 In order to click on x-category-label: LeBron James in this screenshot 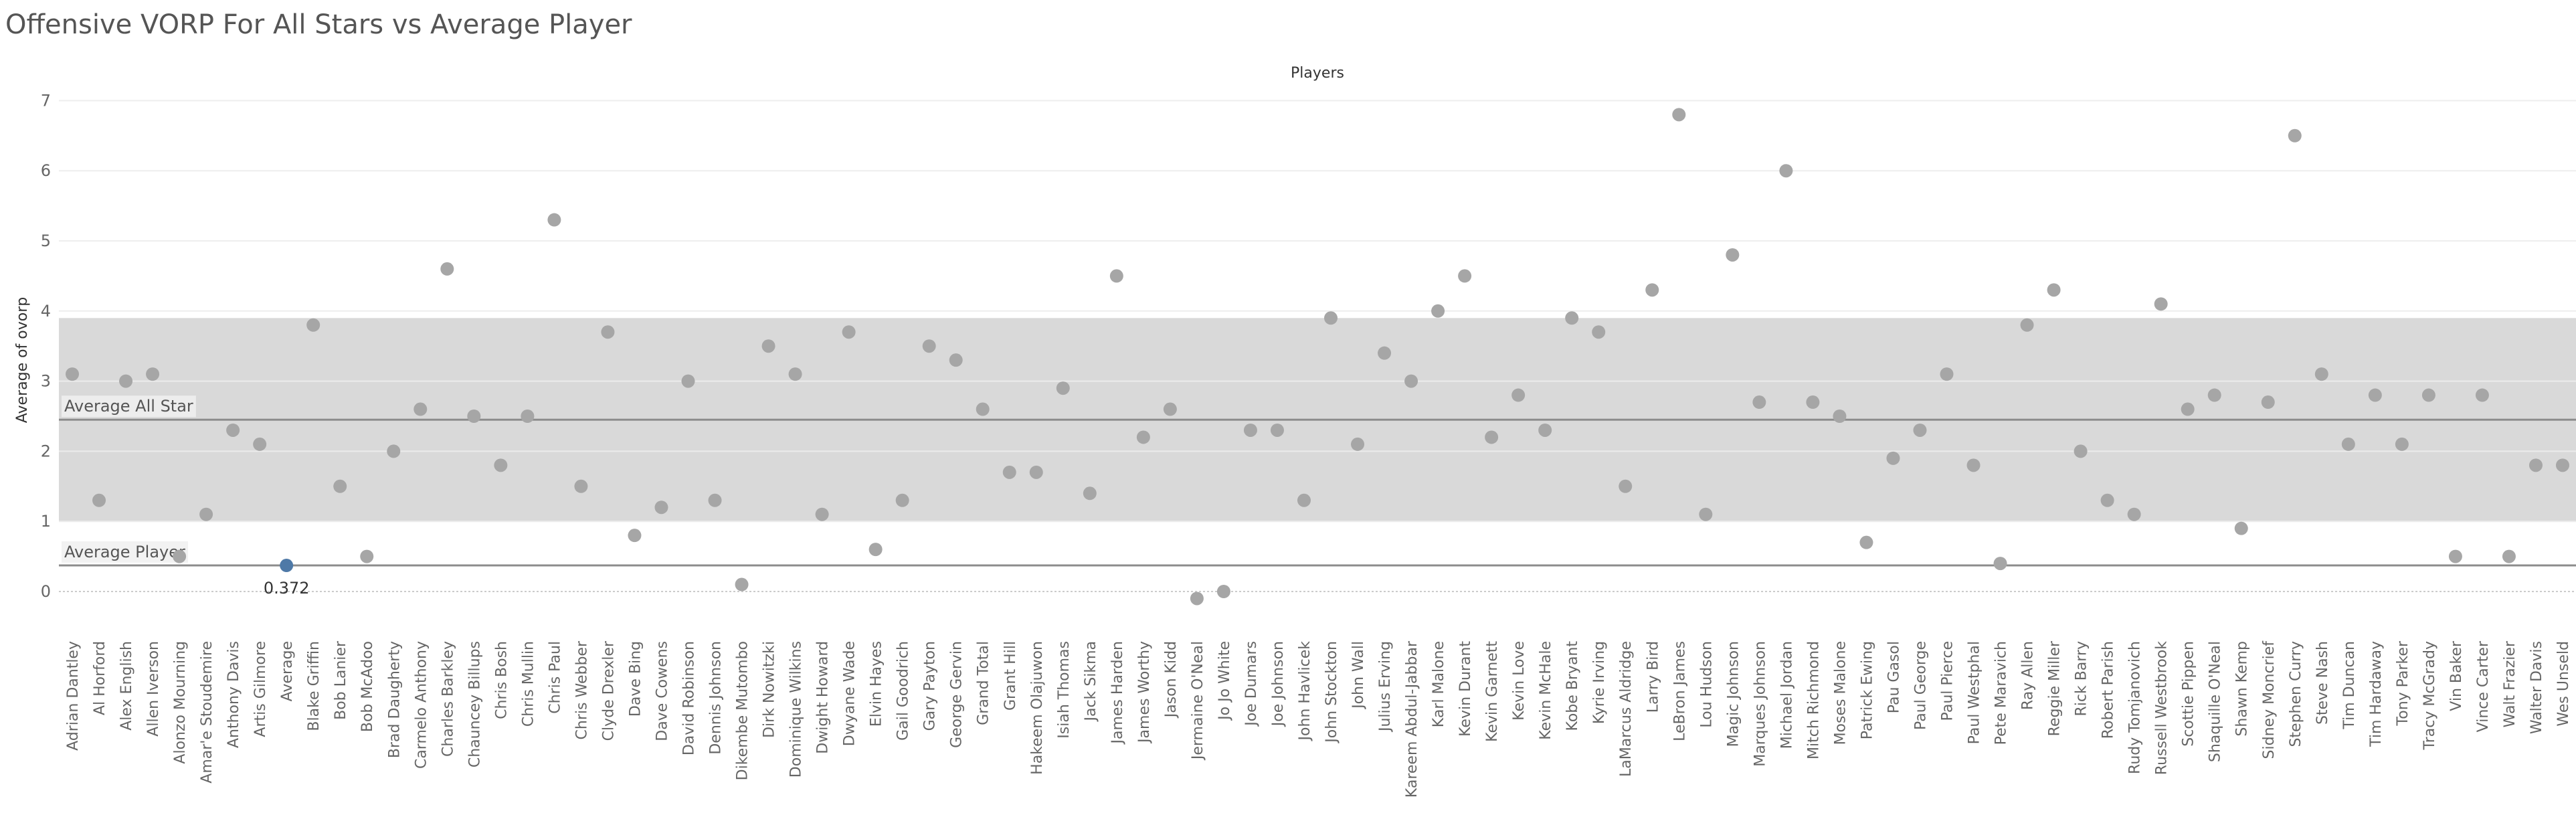, I will do `click(1680, 691)`.